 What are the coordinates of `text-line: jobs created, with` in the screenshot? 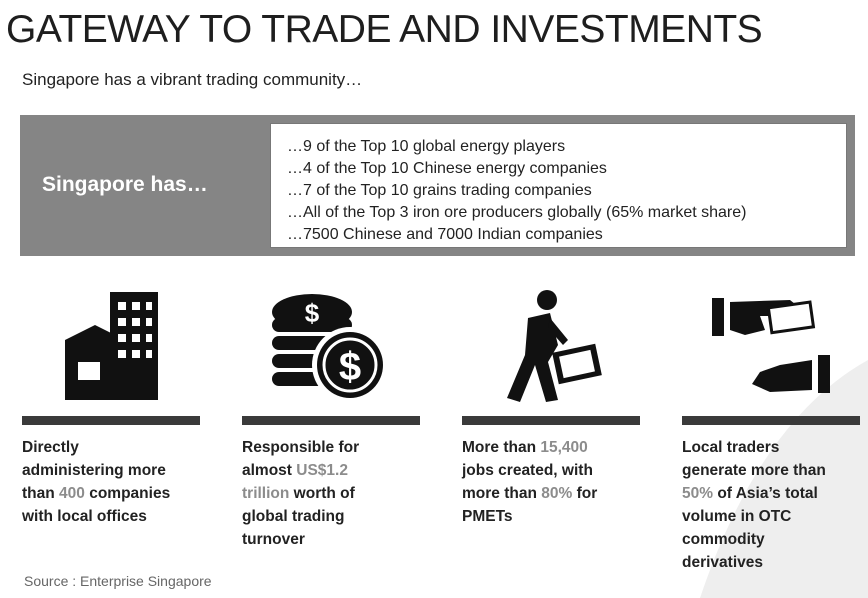 It's located at (529, 470).